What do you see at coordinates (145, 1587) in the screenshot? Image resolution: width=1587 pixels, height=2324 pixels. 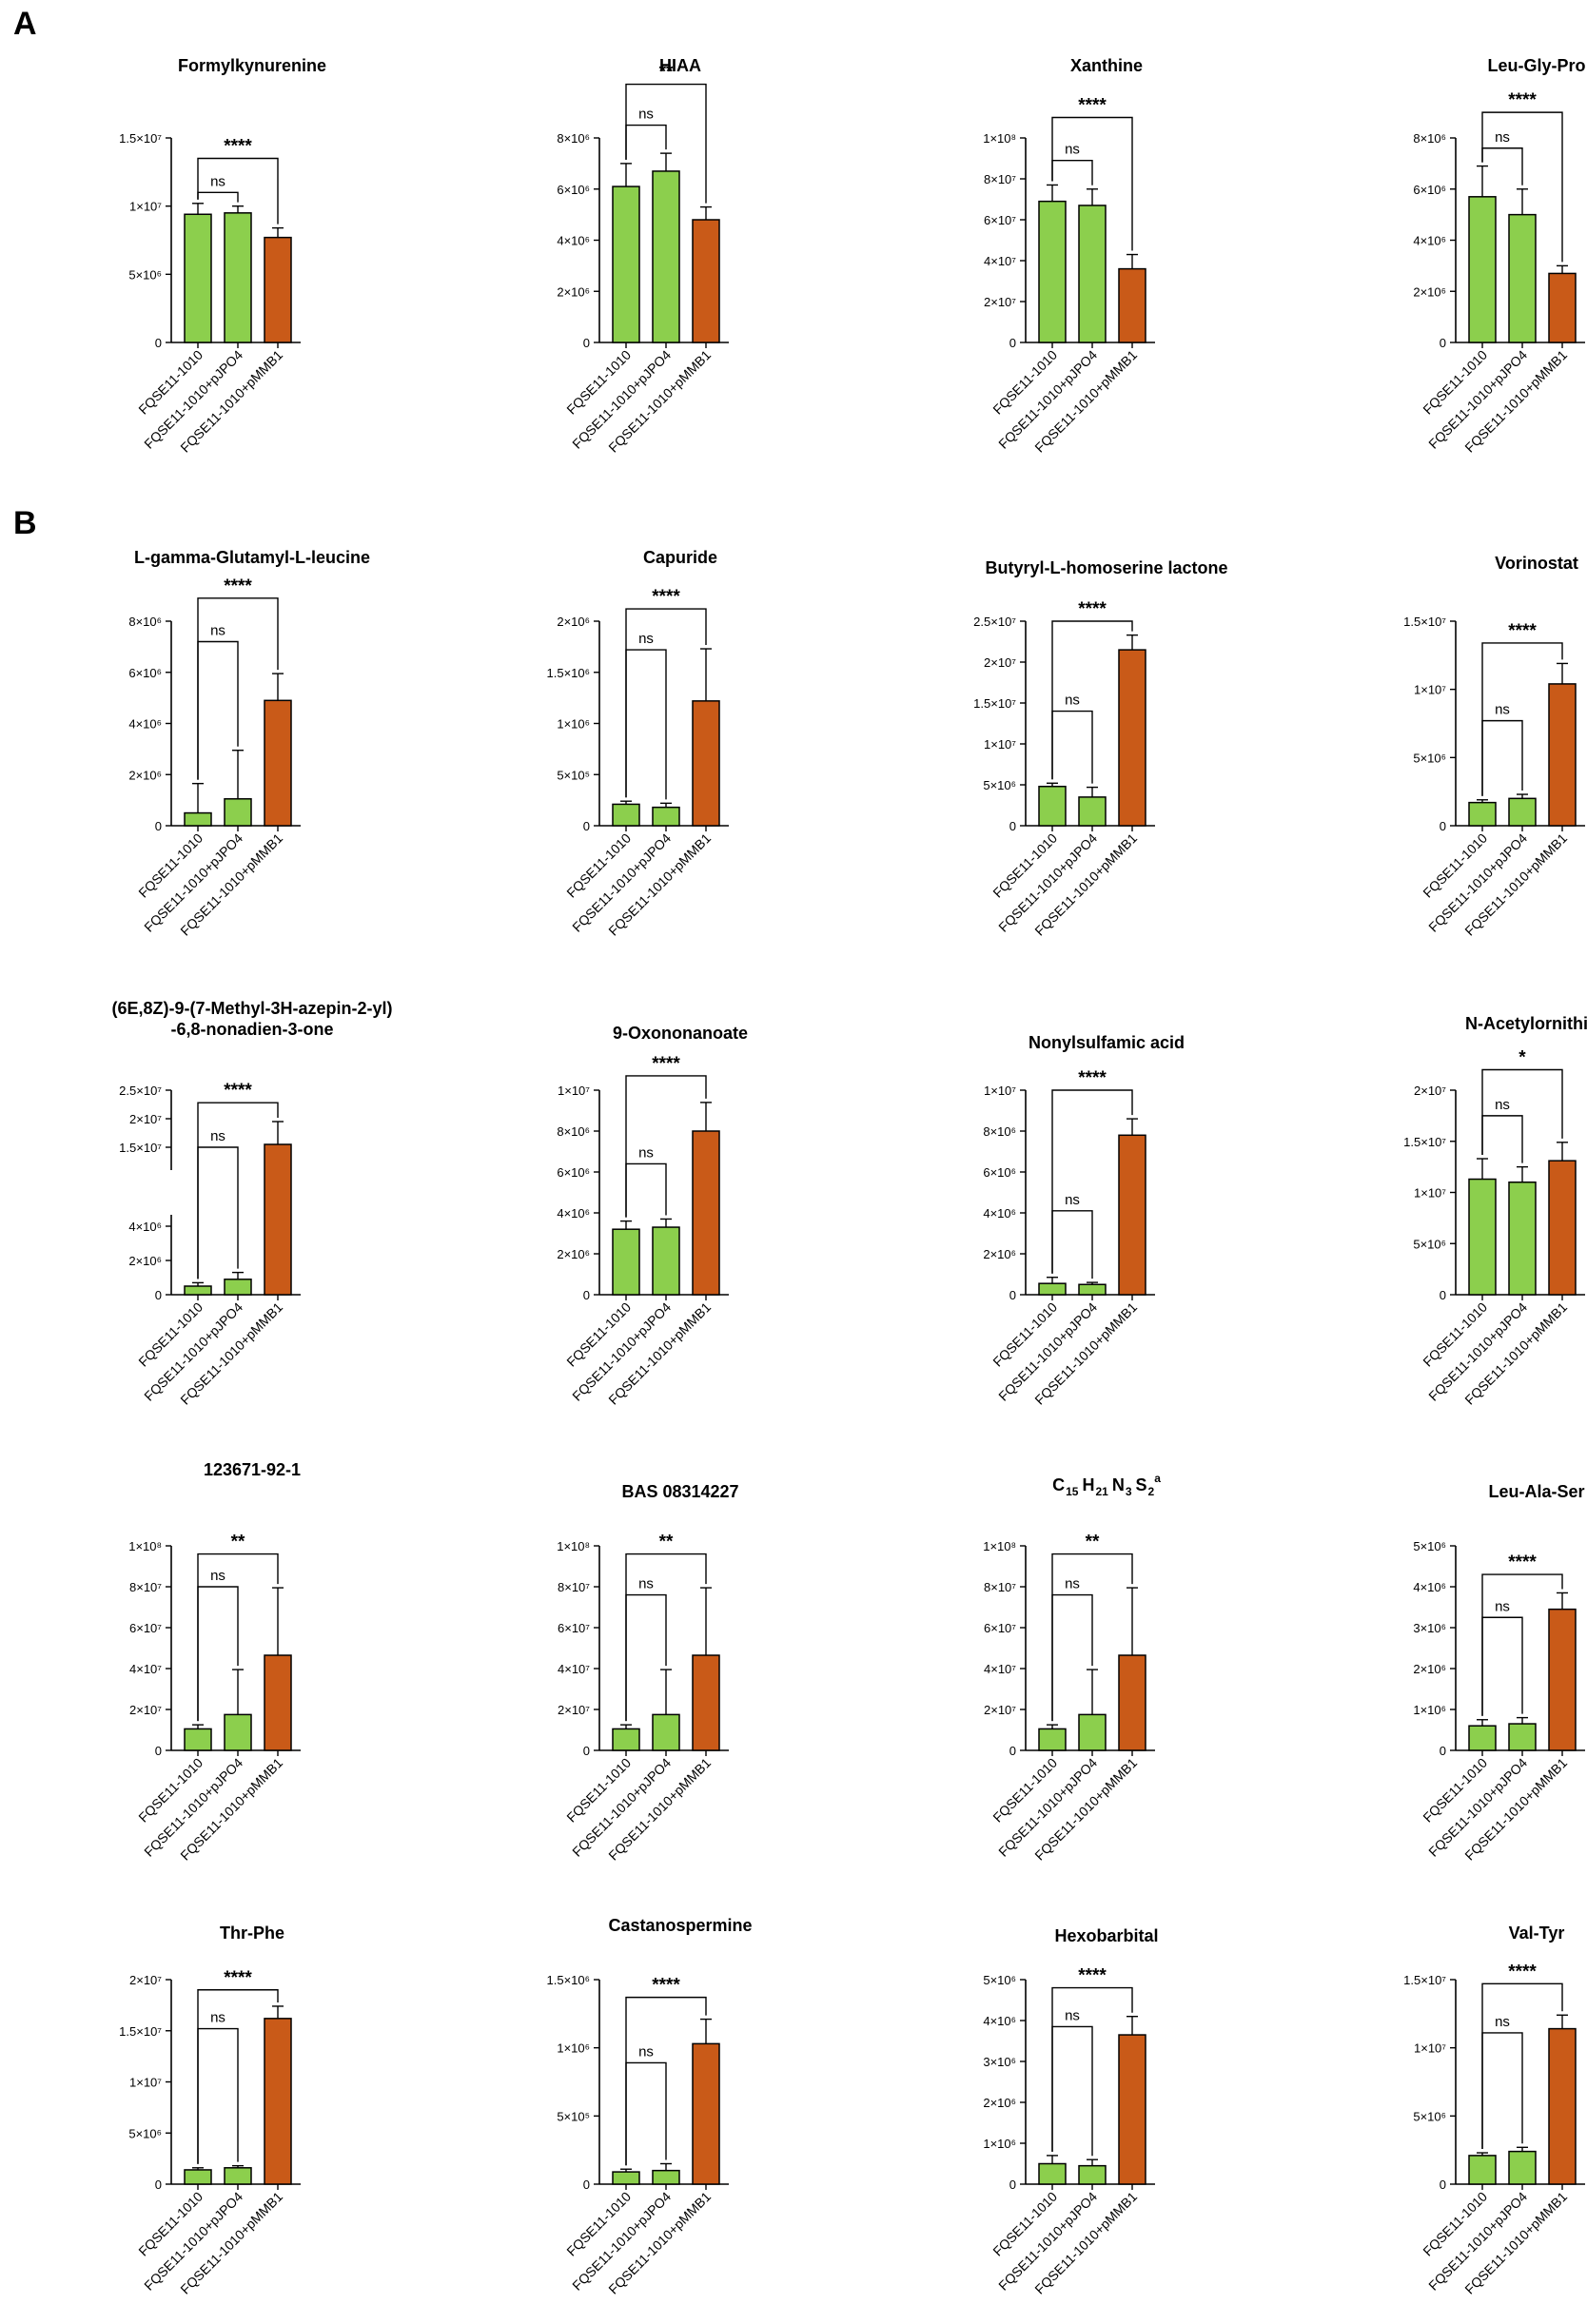 I see `y-tick-label: 8×10⁷` at bounding box center [145, 1587].